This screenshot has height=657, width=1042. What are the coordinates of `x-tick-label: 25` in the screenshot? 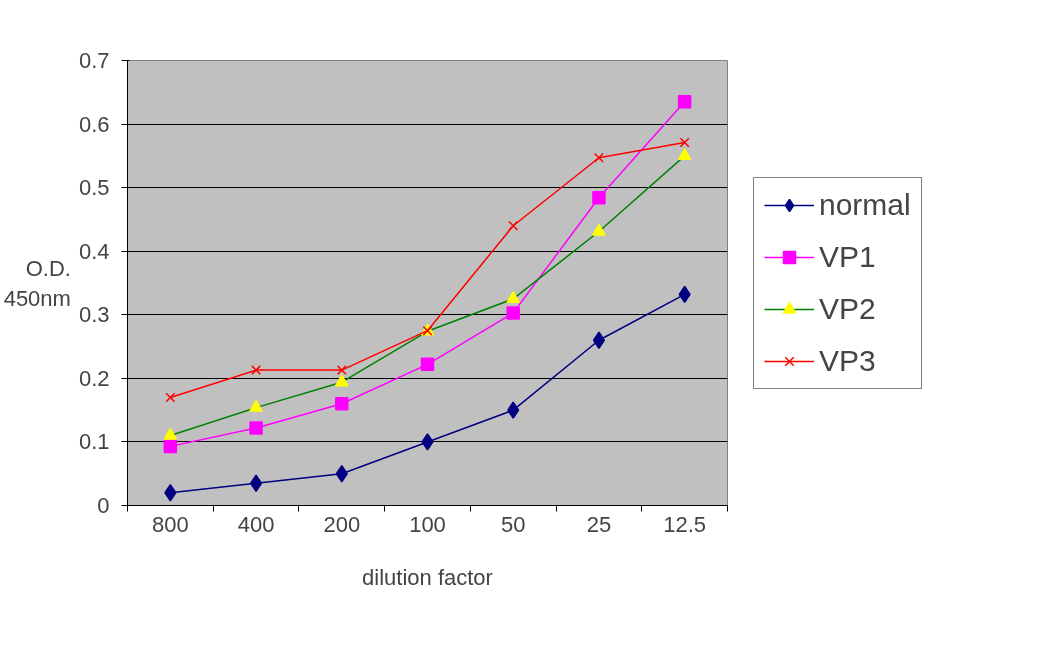 It's located at (599, 524).